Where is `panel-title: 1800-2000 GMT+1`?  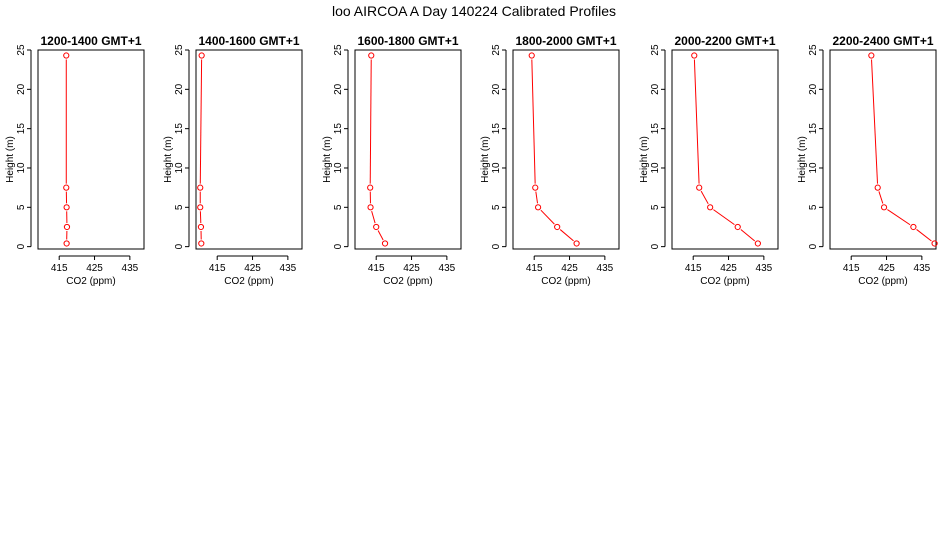 panel-title: 1800-2000 GMT+1 is located at coordinates (565, 41).